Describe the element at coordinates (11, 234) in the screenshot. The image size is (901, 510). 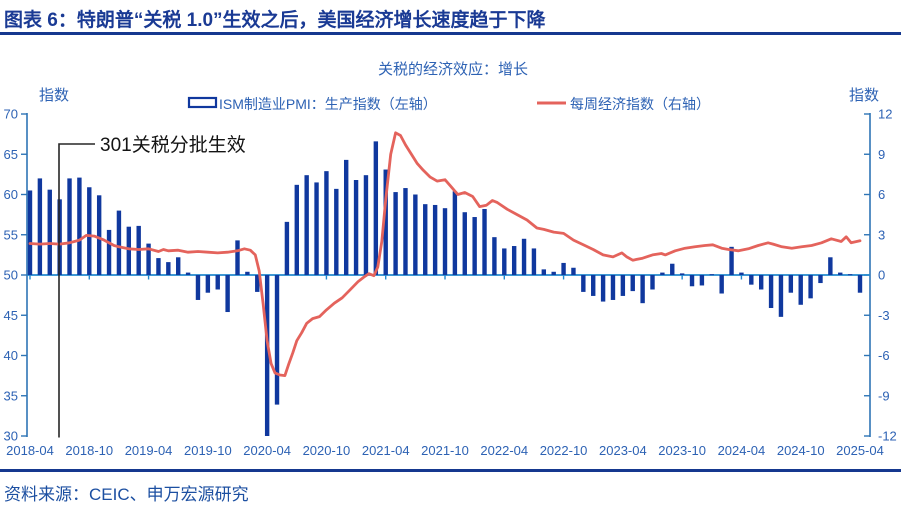
I see `left-axis-tick-label: 55` at that location.